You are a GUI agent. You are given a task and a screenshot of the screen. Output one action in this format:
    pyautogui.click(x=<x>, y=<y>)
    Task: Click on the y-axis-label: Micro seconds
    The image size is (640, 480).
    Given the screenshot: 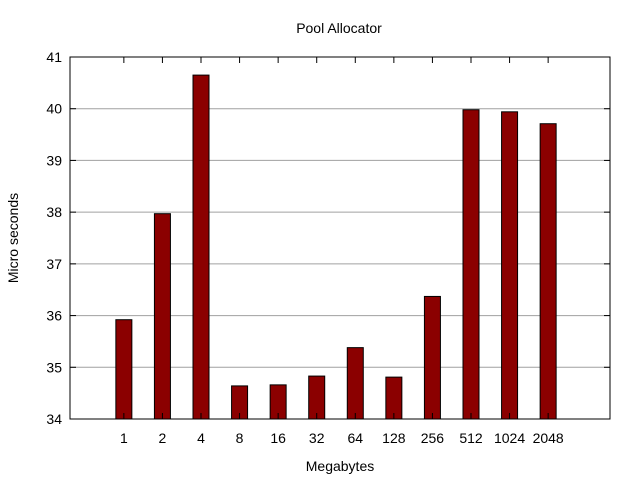 What is the action you would take?
    pyautogui.click(x=13, y=238)
    